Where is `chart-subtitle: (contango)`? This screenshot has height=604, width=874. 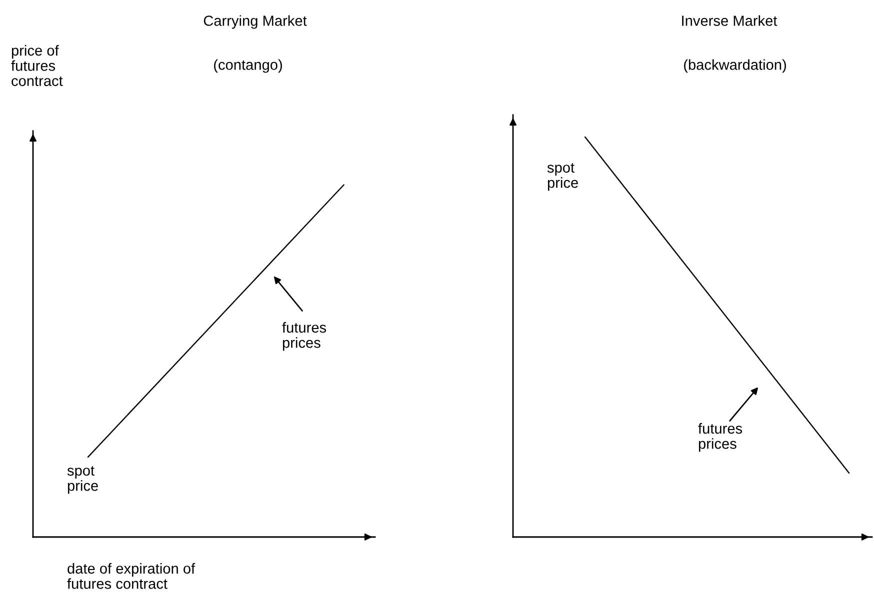 chart-subtitle: (contango) is located at coordinates (248, 66).